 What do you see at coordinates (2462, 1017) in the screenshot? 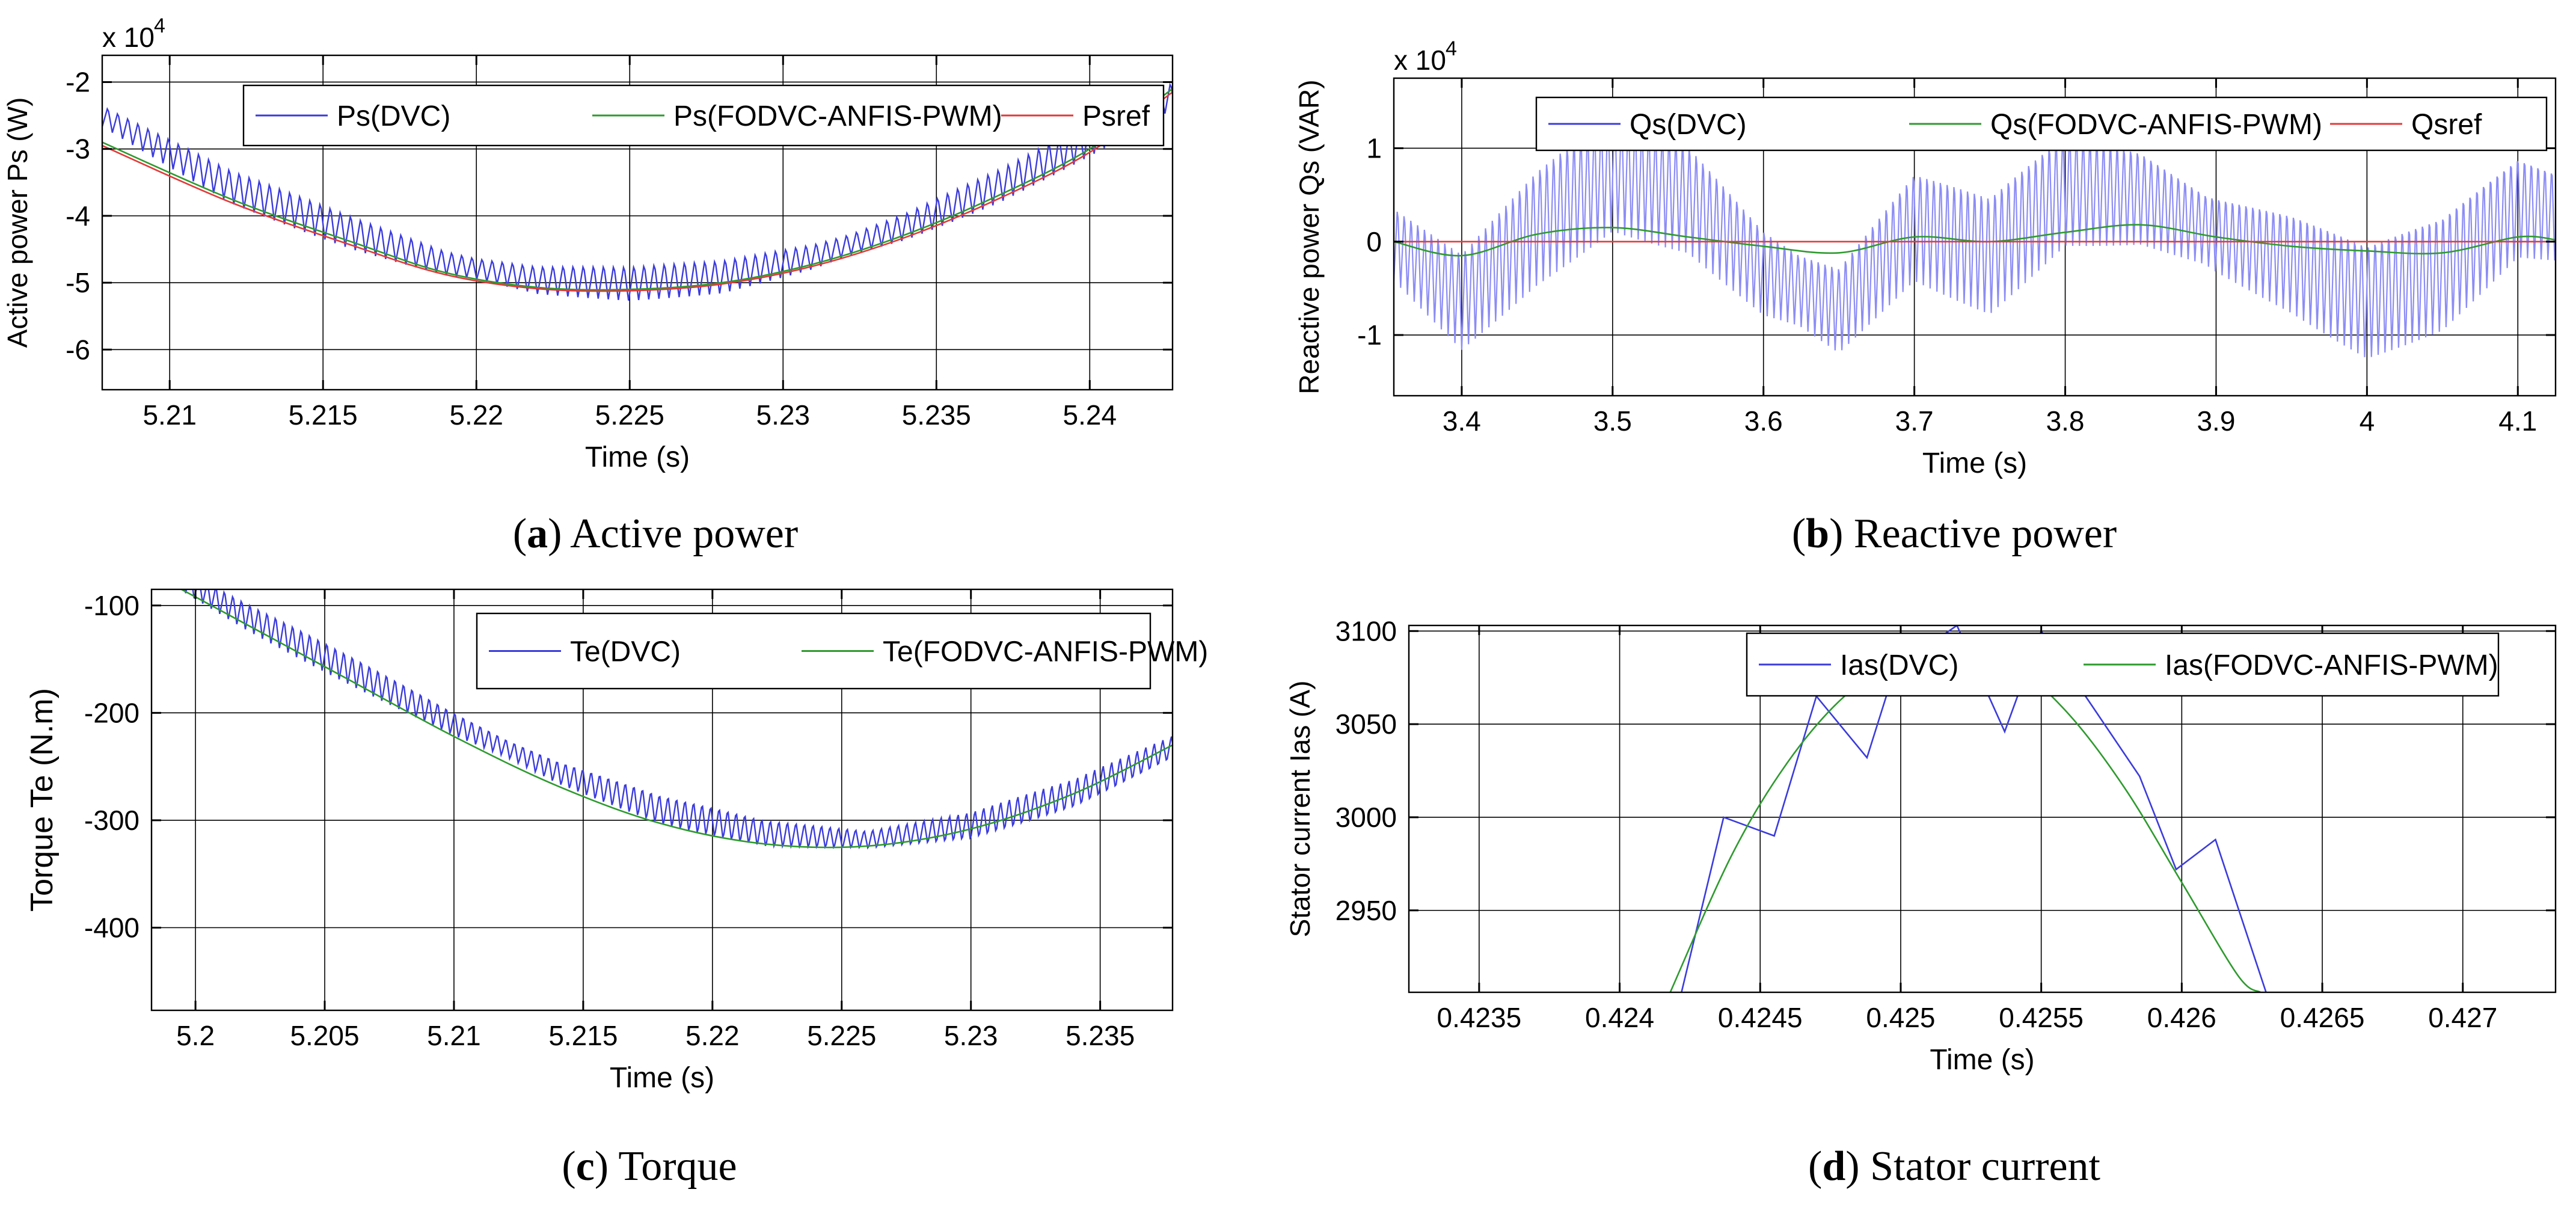
I see `x-tick-label: 0.427` at bounding box center [2462, 1017].